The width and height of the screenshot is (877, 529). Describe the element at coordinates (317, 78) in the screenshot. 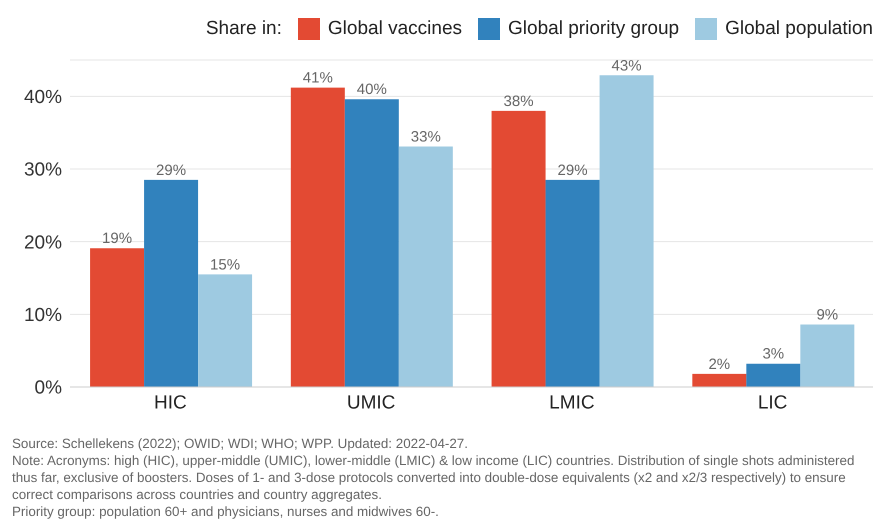

I see `data-label: 41%` at that location.